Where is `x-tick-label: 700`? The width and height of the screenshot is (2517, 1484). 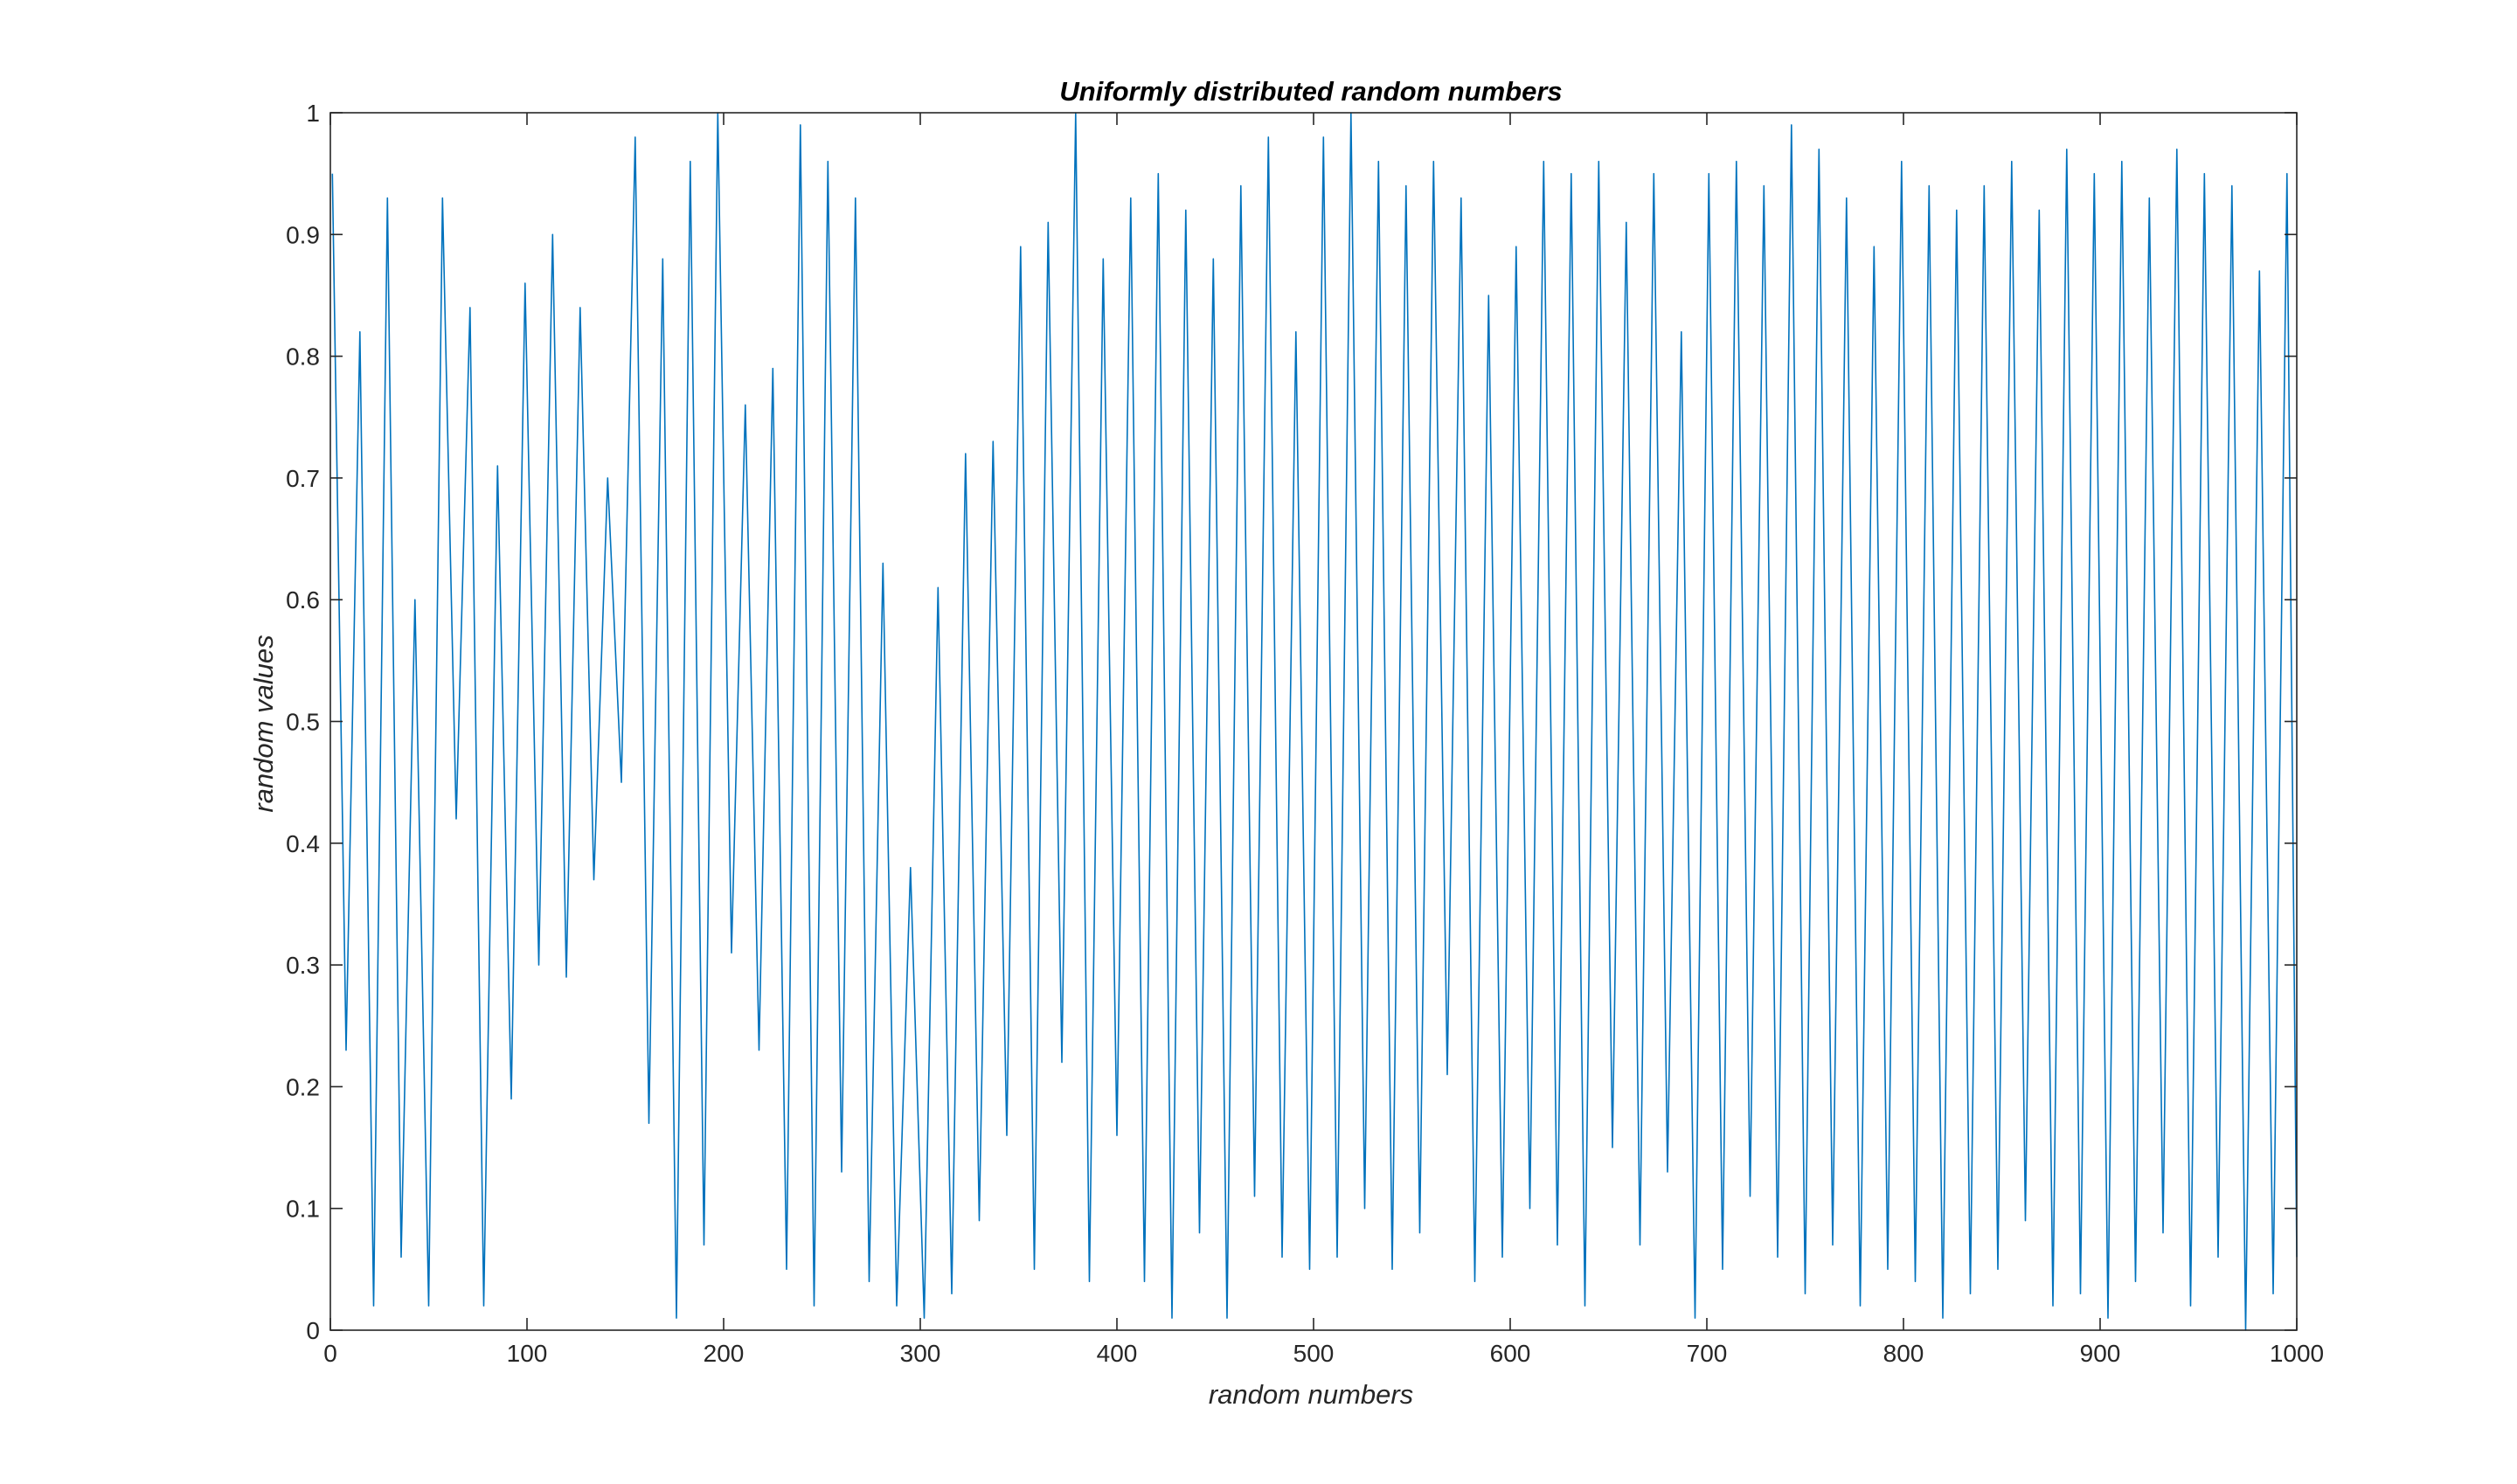
x-tick-label: 700 is located at coordinates (1707, 1353).